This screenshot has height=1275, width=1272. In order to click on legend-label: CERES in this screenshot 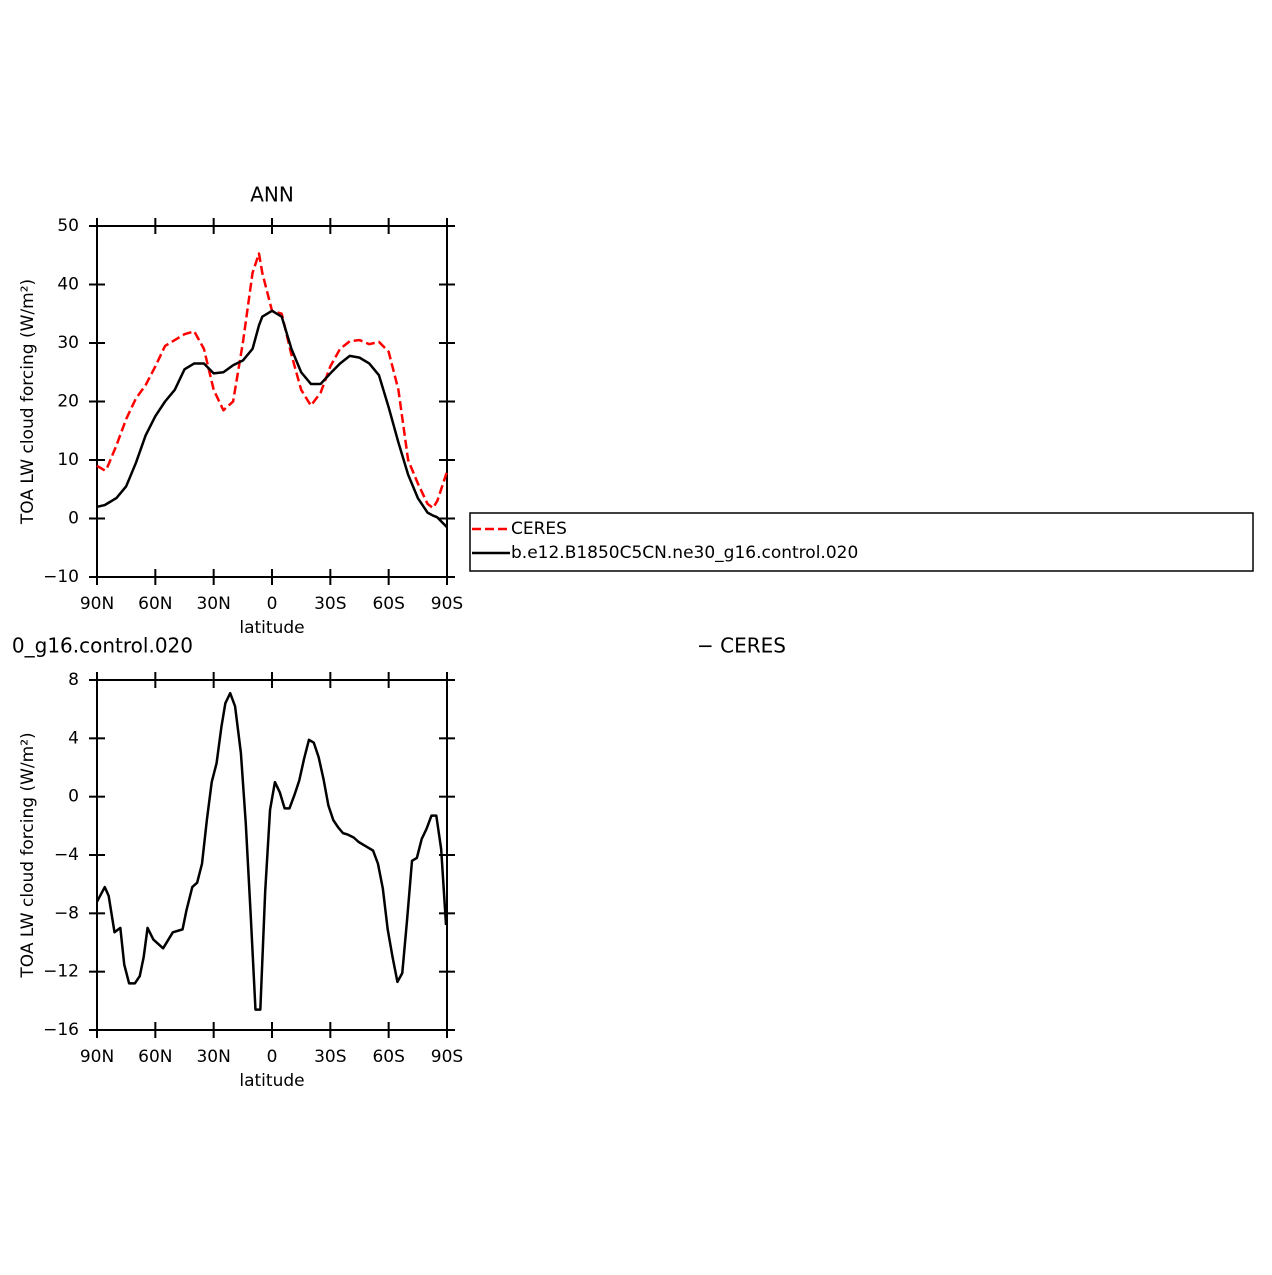, I will do `click(539, 529)`.